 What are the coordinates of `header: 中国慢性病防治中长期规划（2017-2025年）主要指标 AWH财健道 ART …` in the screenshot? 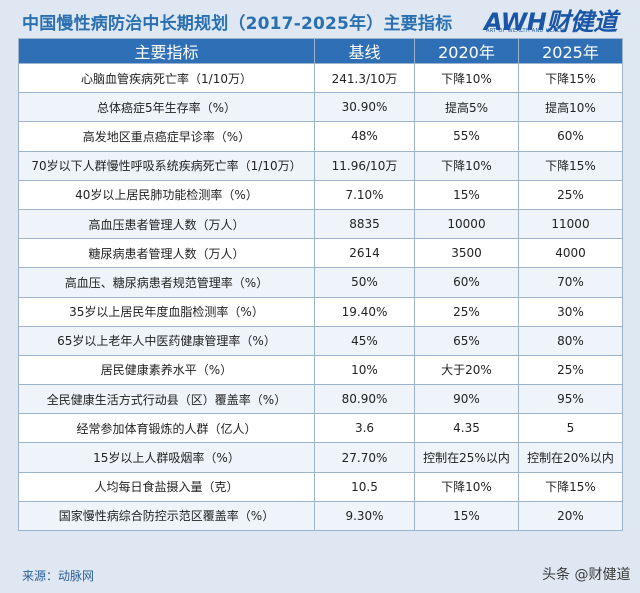 It's located at (320, 19).